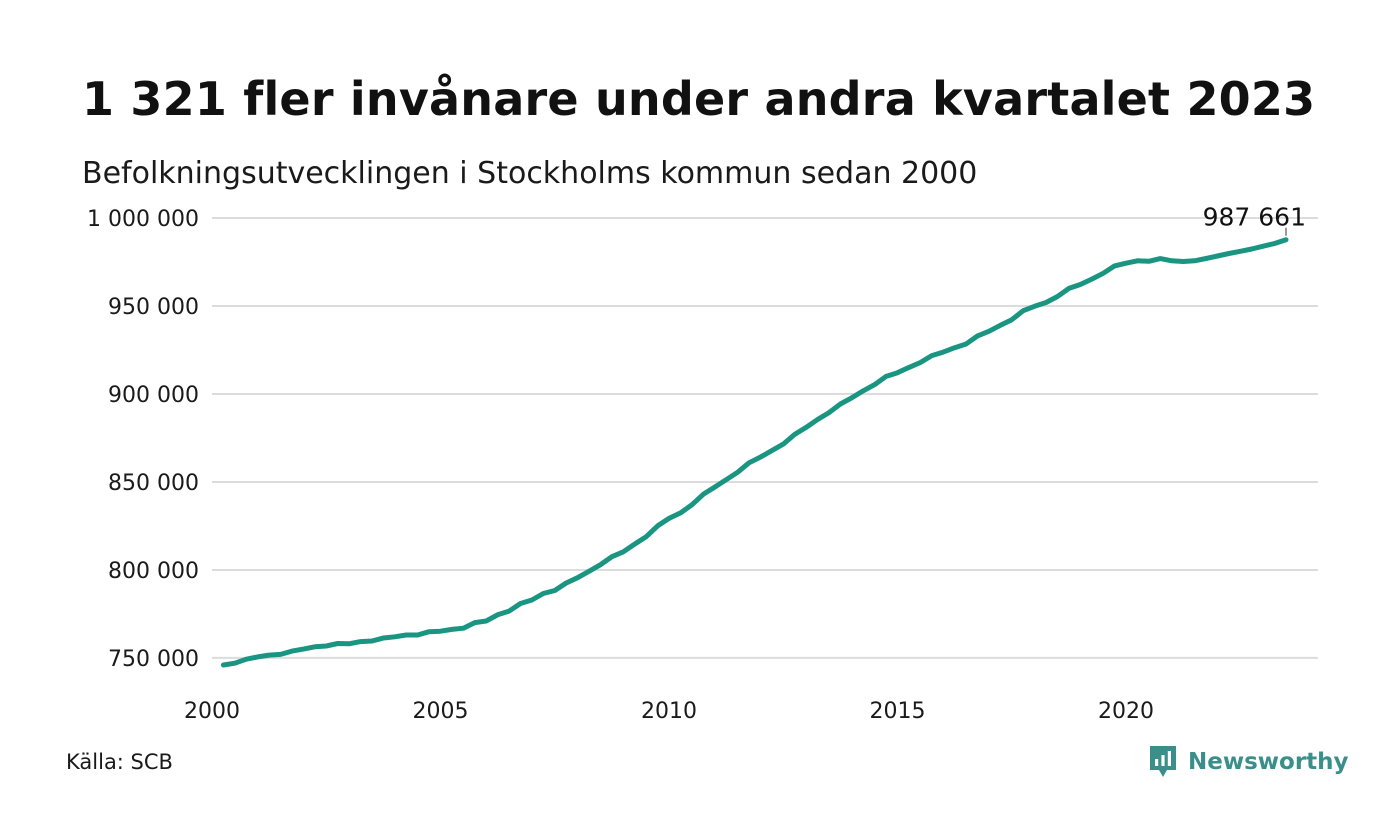 Image resolution: width=1400 pixels, height=840 pixels. I want to click on y-tick-label: 1 000 000, so click(143, 219).